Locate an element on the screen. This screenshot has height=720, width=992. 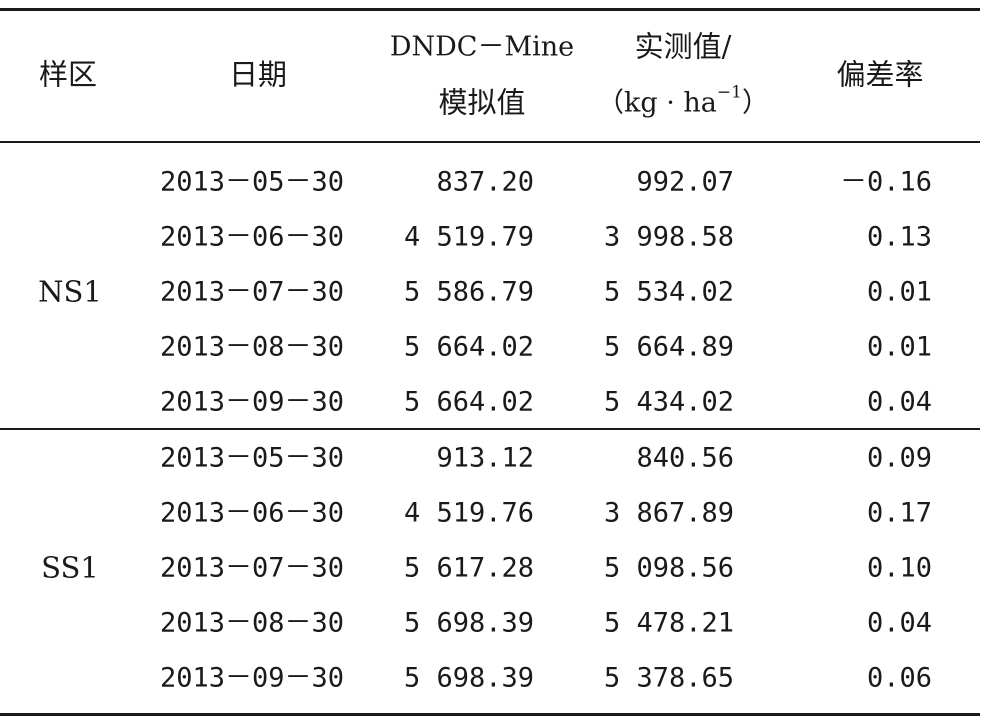
cell-deviation: 0.10 is located at coordinates (899, 568).